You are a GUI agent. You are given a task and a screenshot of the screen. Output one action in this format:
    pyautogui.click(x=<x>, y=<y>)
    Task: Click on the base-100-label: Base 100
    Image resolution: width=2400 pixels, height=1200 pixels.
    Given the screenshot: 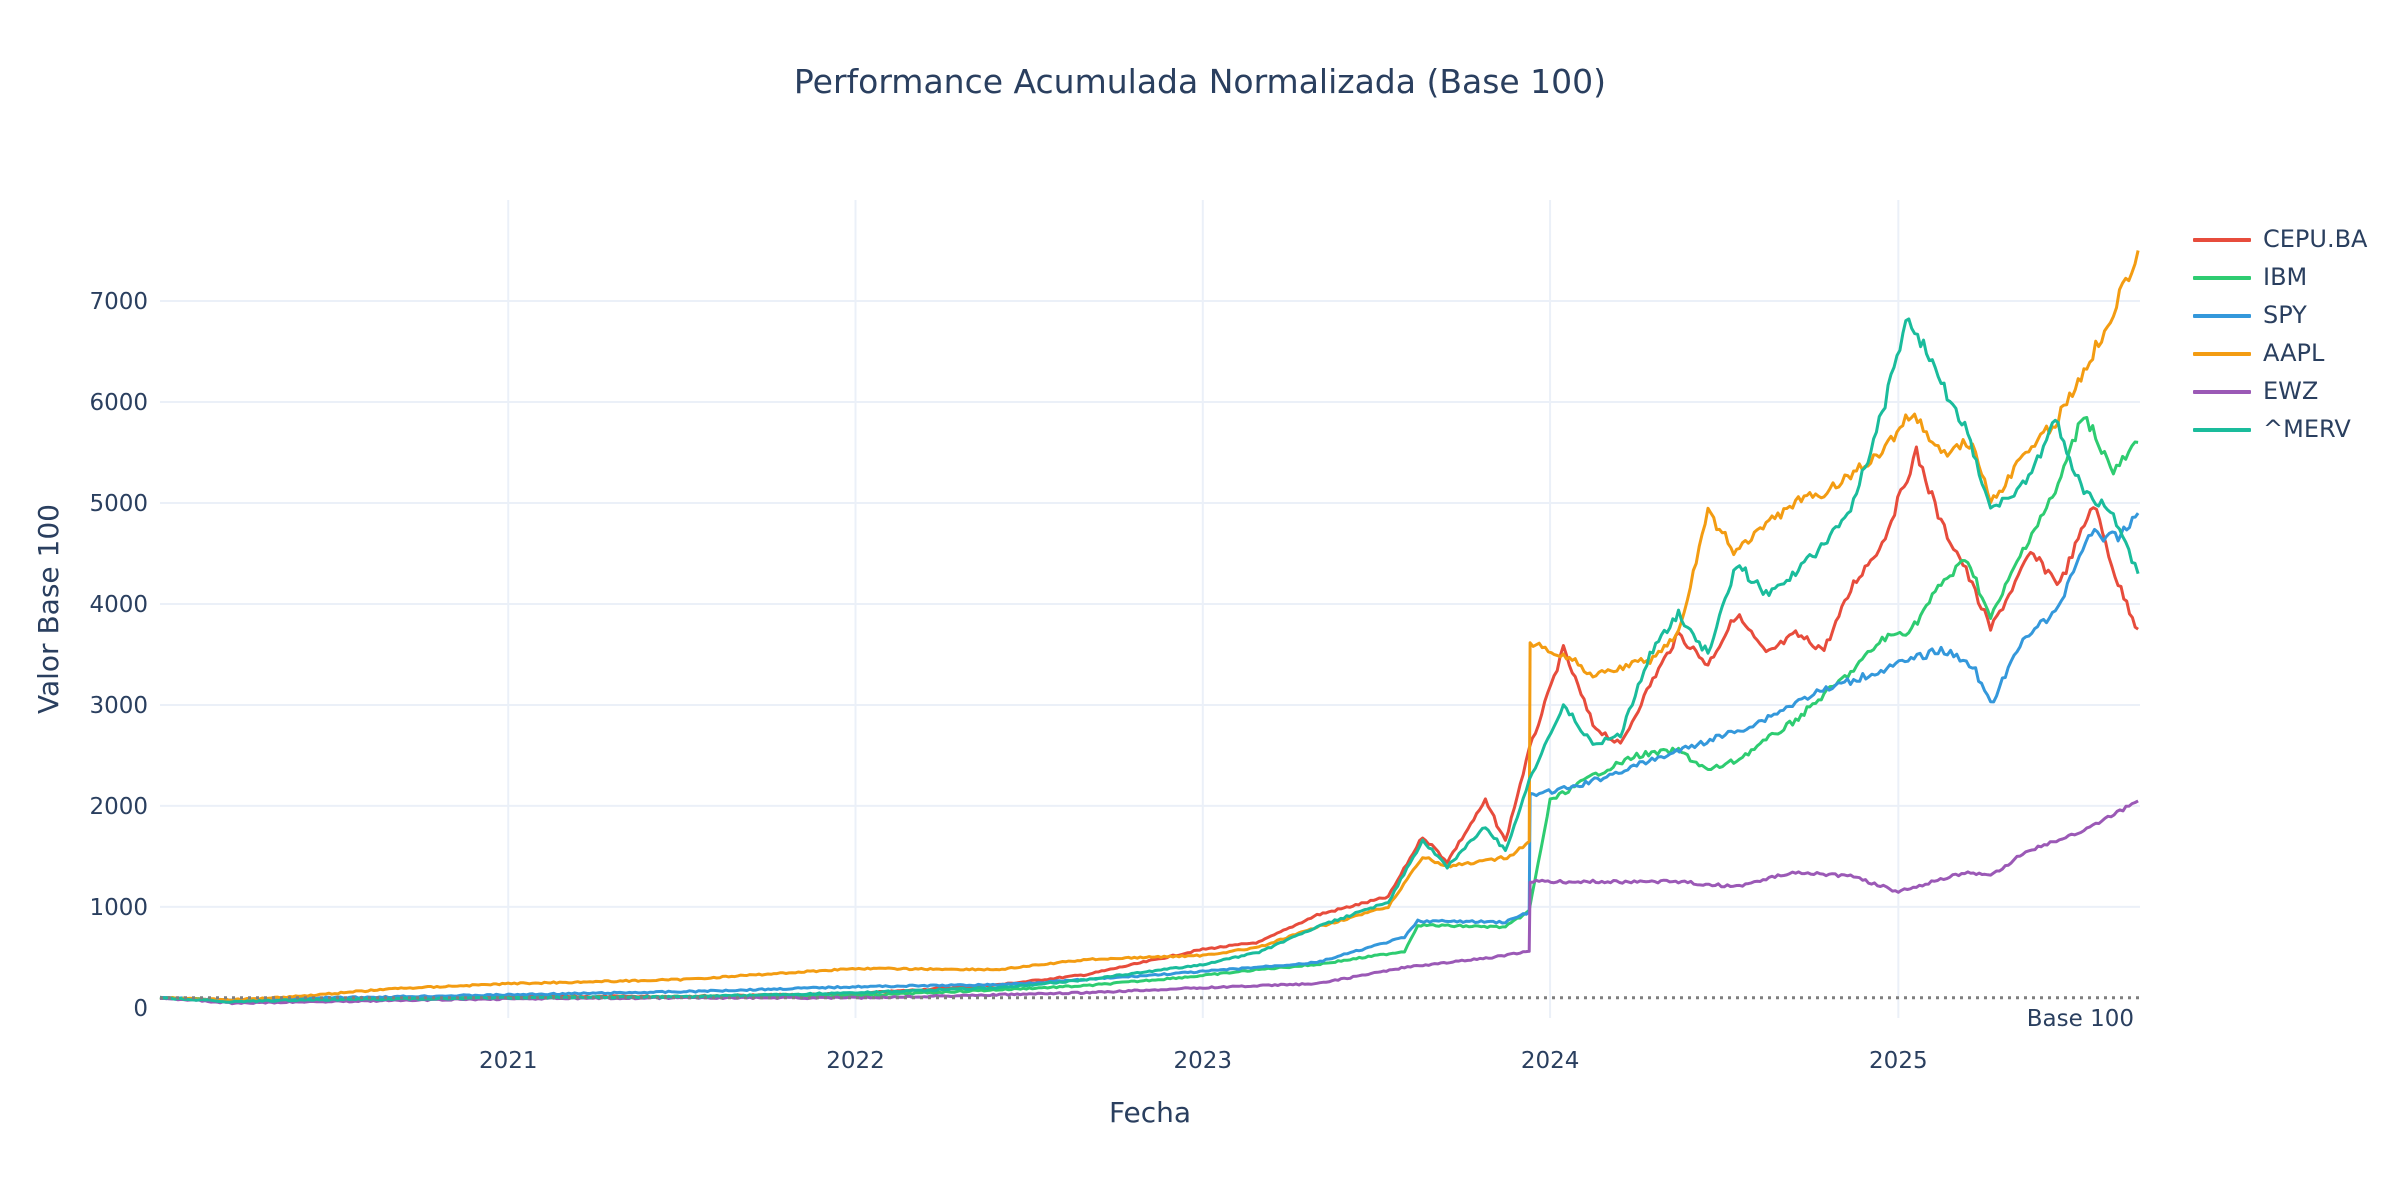 What is the action you would take?
    pyautogui.click(x=2080, y=1019)
    